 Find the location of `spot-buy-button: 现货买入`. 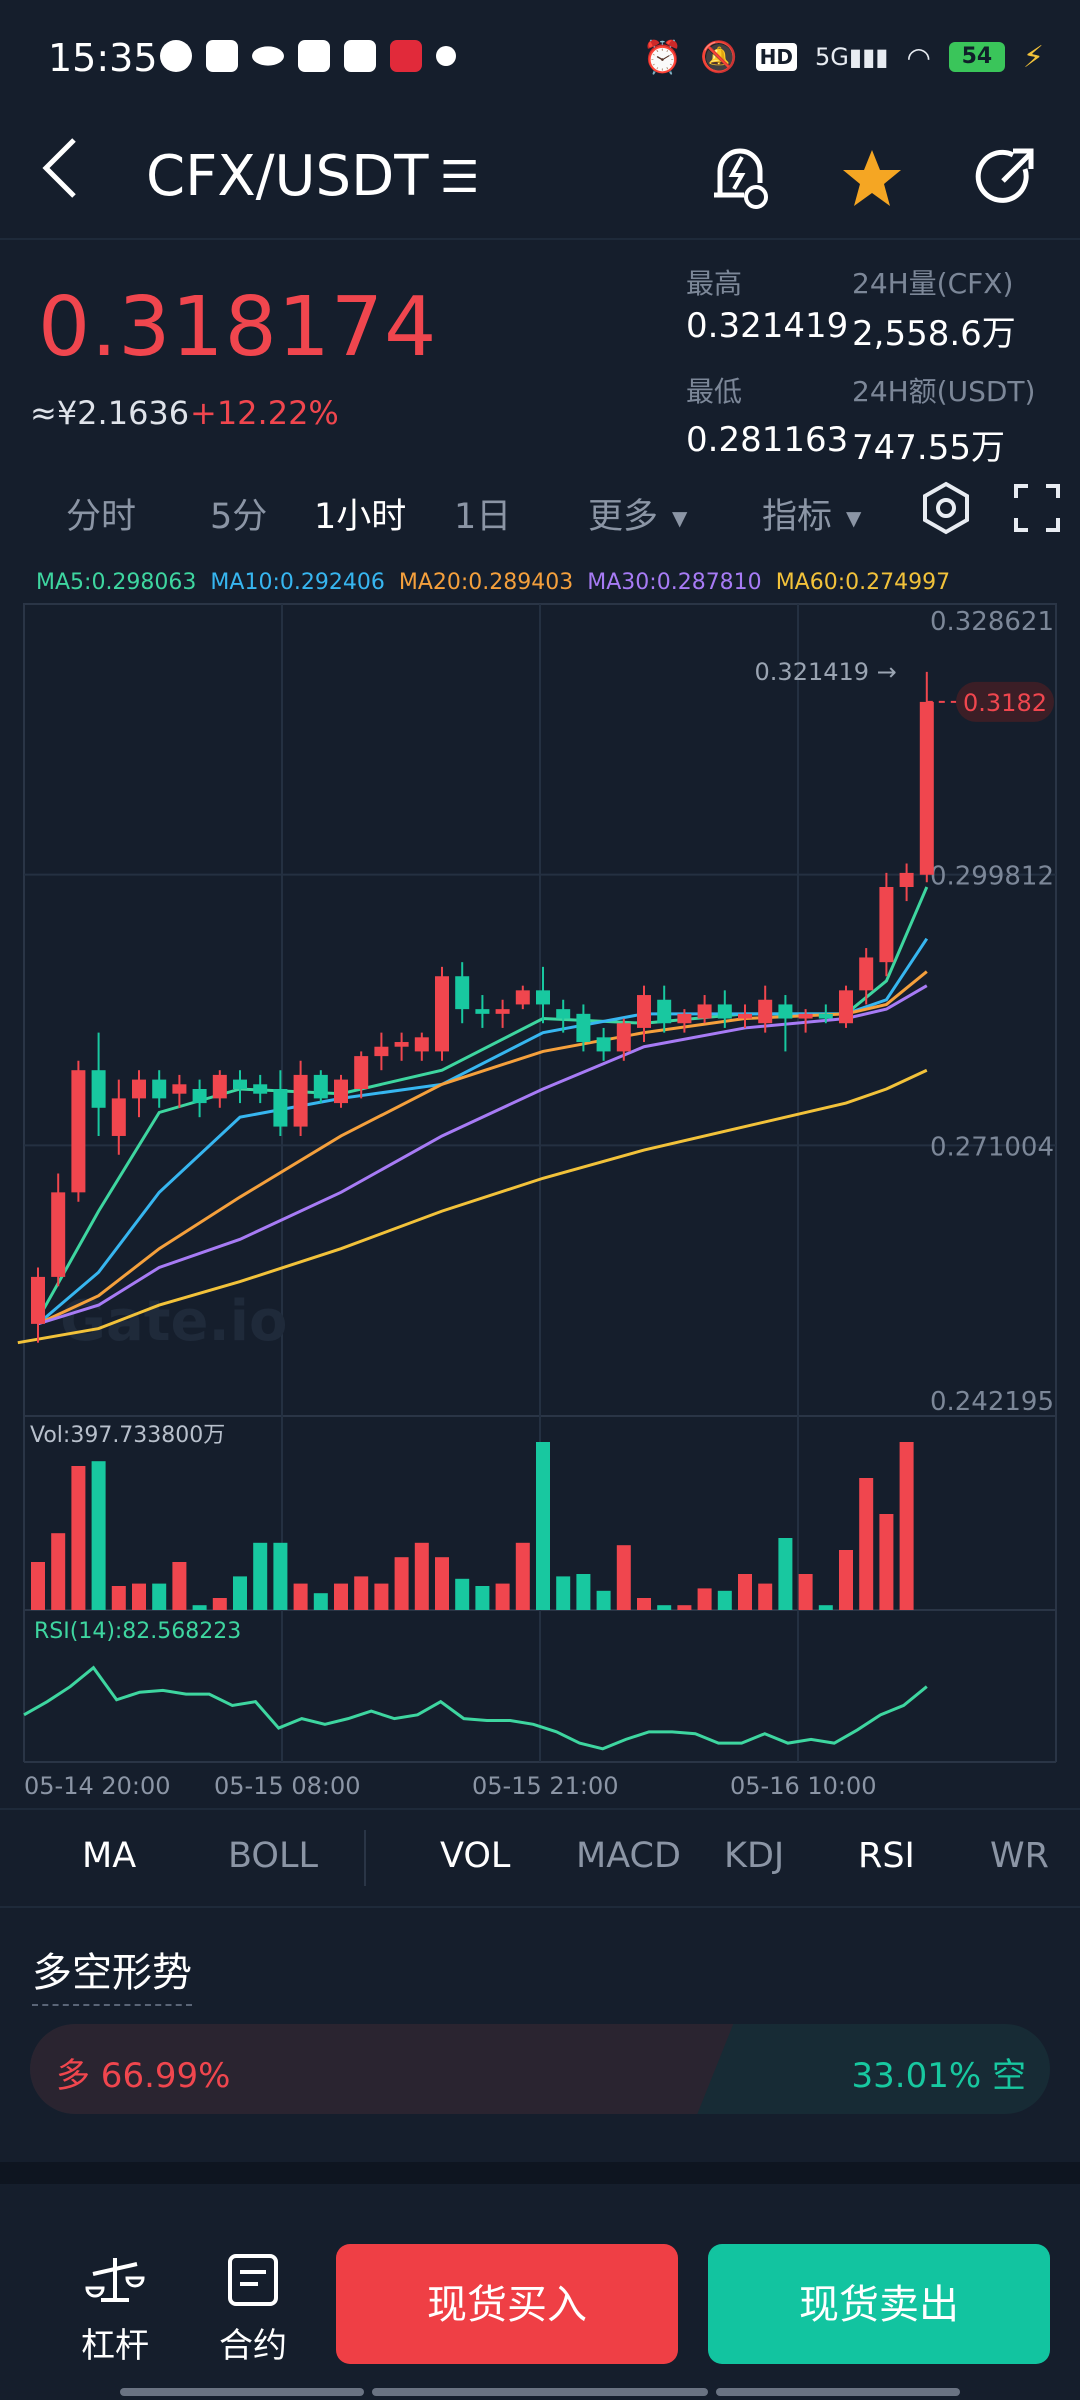

spot-buy-button: 现货买入 is located at coordinates (507, 2304).